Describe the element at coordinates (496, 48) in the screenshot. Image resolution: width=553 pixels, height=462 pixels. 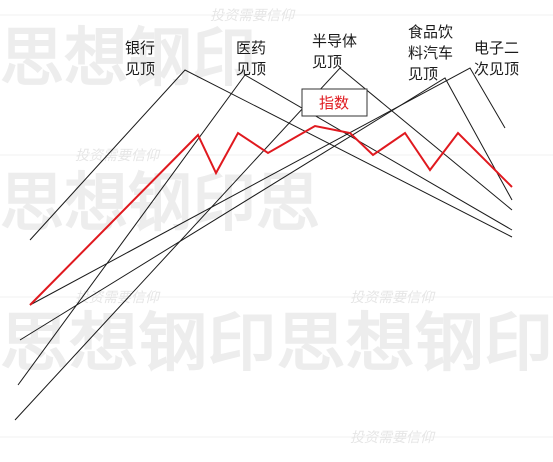
I see `label-elec-line1: 电子二` at that location.